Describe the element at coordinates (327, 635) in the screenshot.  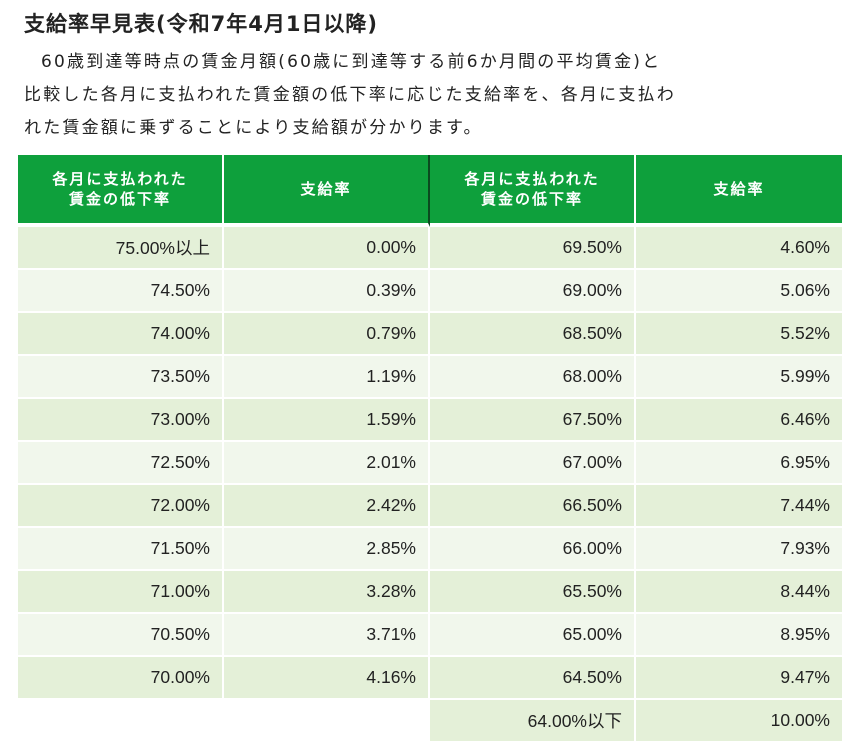
I see `payment-rate-cell: 3.71%` at that location.